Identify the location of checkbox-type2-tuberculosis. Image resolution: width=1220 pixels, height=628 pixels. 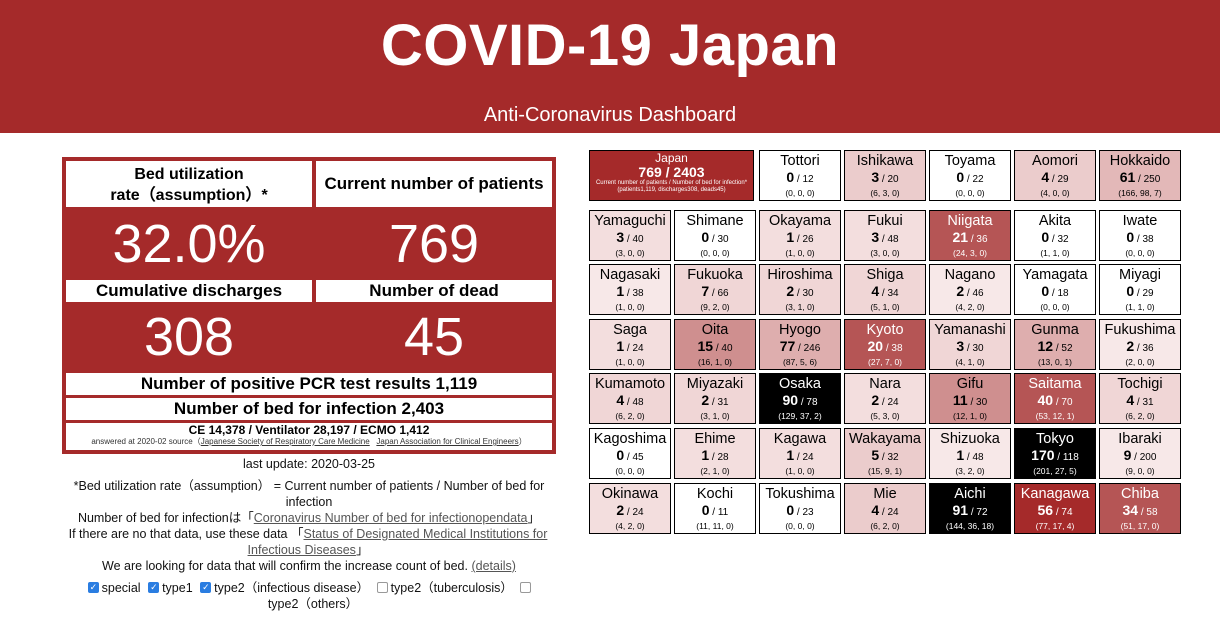
(382, 587).